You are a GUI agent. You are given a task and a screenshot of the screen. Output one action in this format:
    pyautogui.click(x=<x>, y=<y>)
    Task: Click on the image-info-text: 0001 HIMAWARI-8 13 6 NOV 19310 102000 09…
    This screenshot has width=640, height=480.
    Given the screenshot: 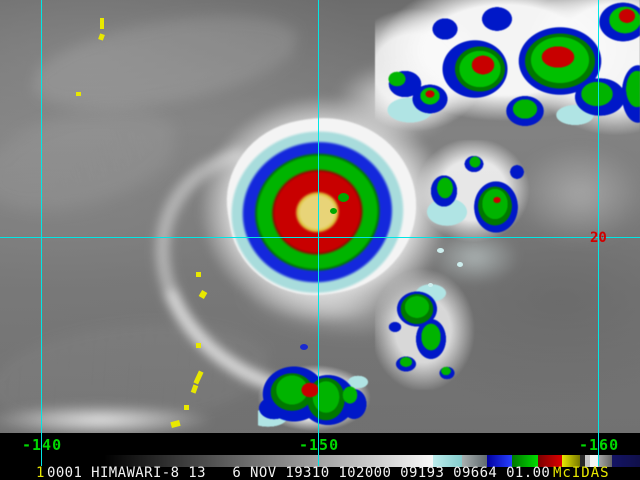 What is the action you would take?
    pyautogui.click(x=299, y=472)
    